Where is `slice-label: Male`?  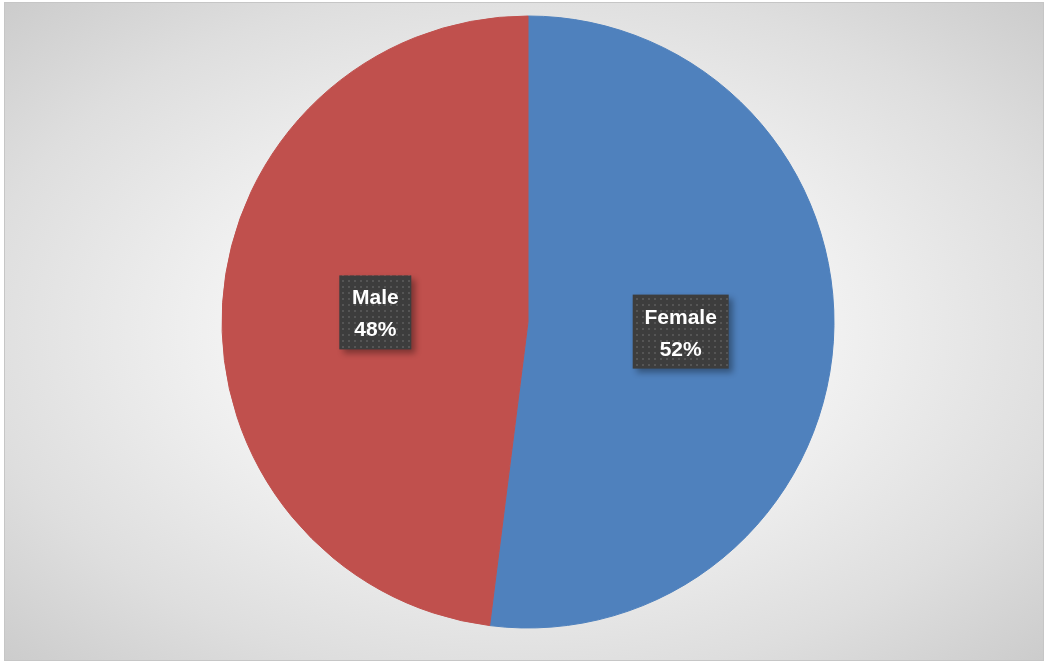 slice-label: Male is located at coordinates (375, 297).